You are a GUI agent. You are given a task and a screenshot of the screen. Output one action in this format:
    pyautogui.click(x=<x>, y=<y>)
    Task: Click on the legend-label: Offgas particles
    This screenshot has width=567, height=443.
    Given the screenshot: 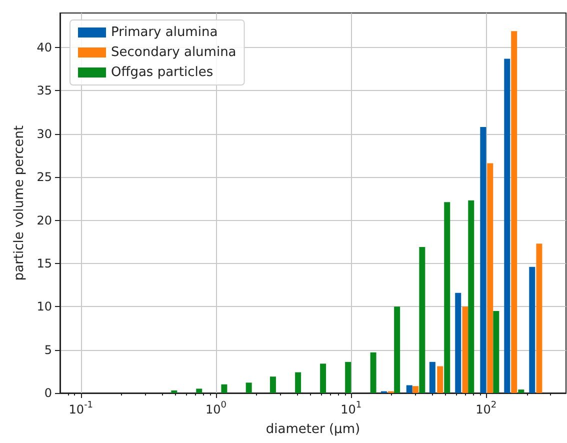 What is the action you would take?
    pyautogui.click(x=162, y=72)
    